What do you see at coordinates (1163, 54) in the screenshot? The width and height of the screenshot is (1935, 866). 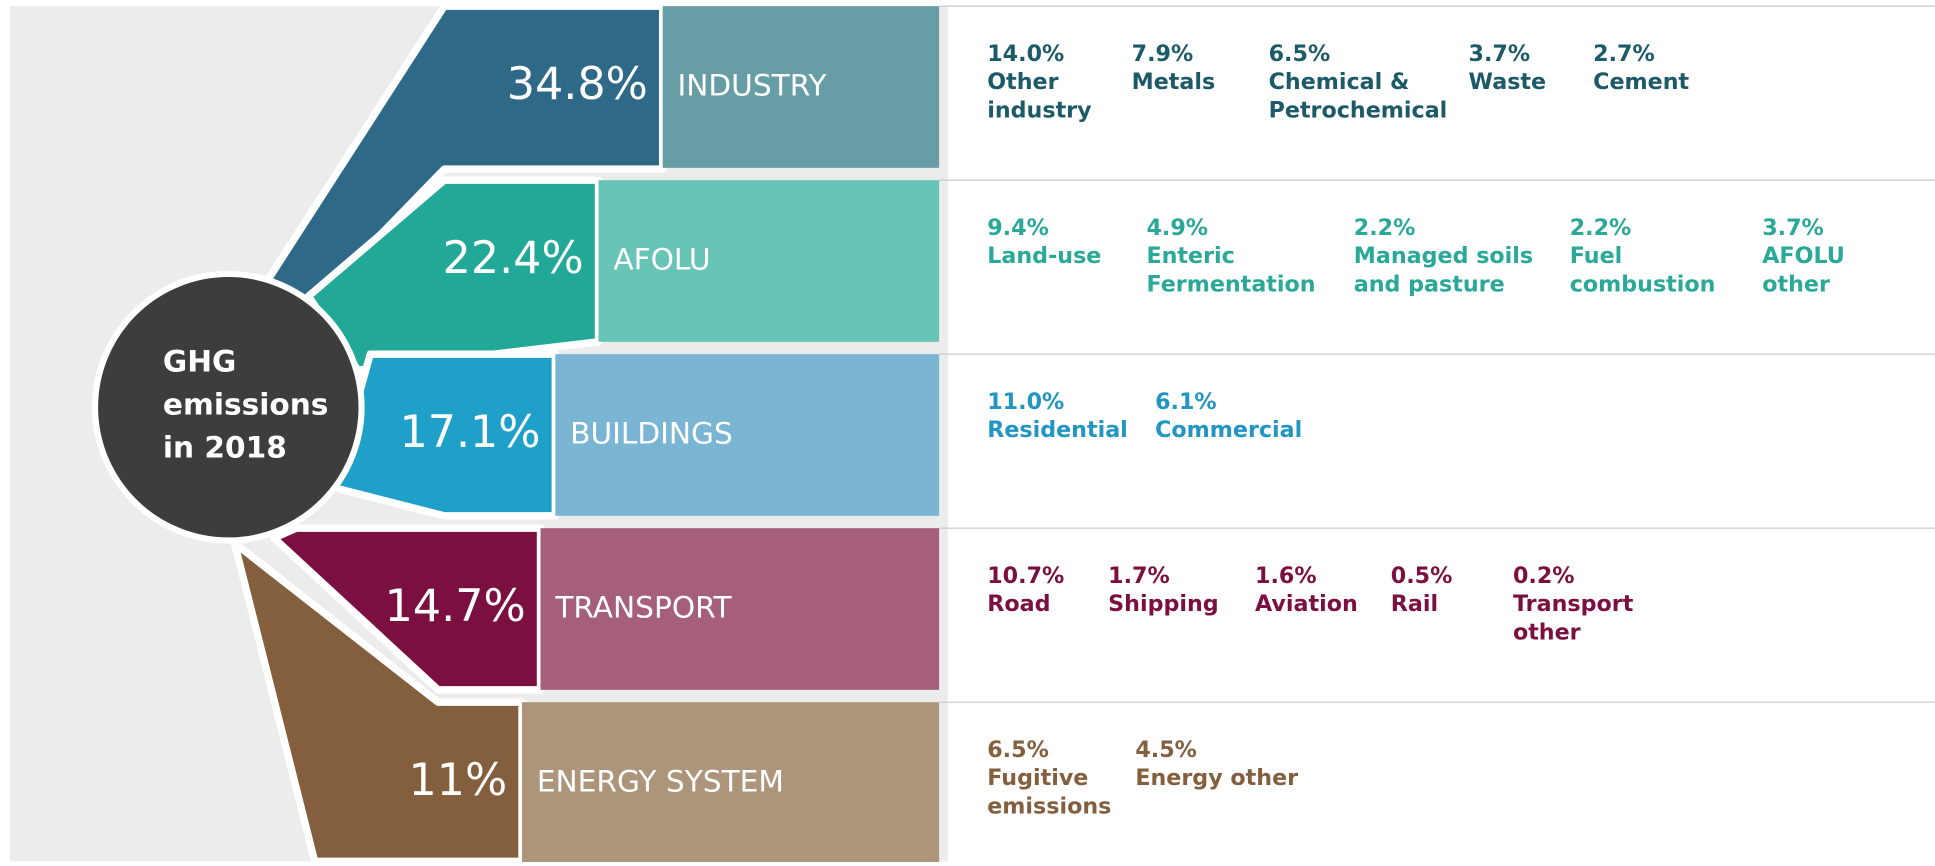 I see `item-value: 7.9%` at bounding box center [1163, 54].